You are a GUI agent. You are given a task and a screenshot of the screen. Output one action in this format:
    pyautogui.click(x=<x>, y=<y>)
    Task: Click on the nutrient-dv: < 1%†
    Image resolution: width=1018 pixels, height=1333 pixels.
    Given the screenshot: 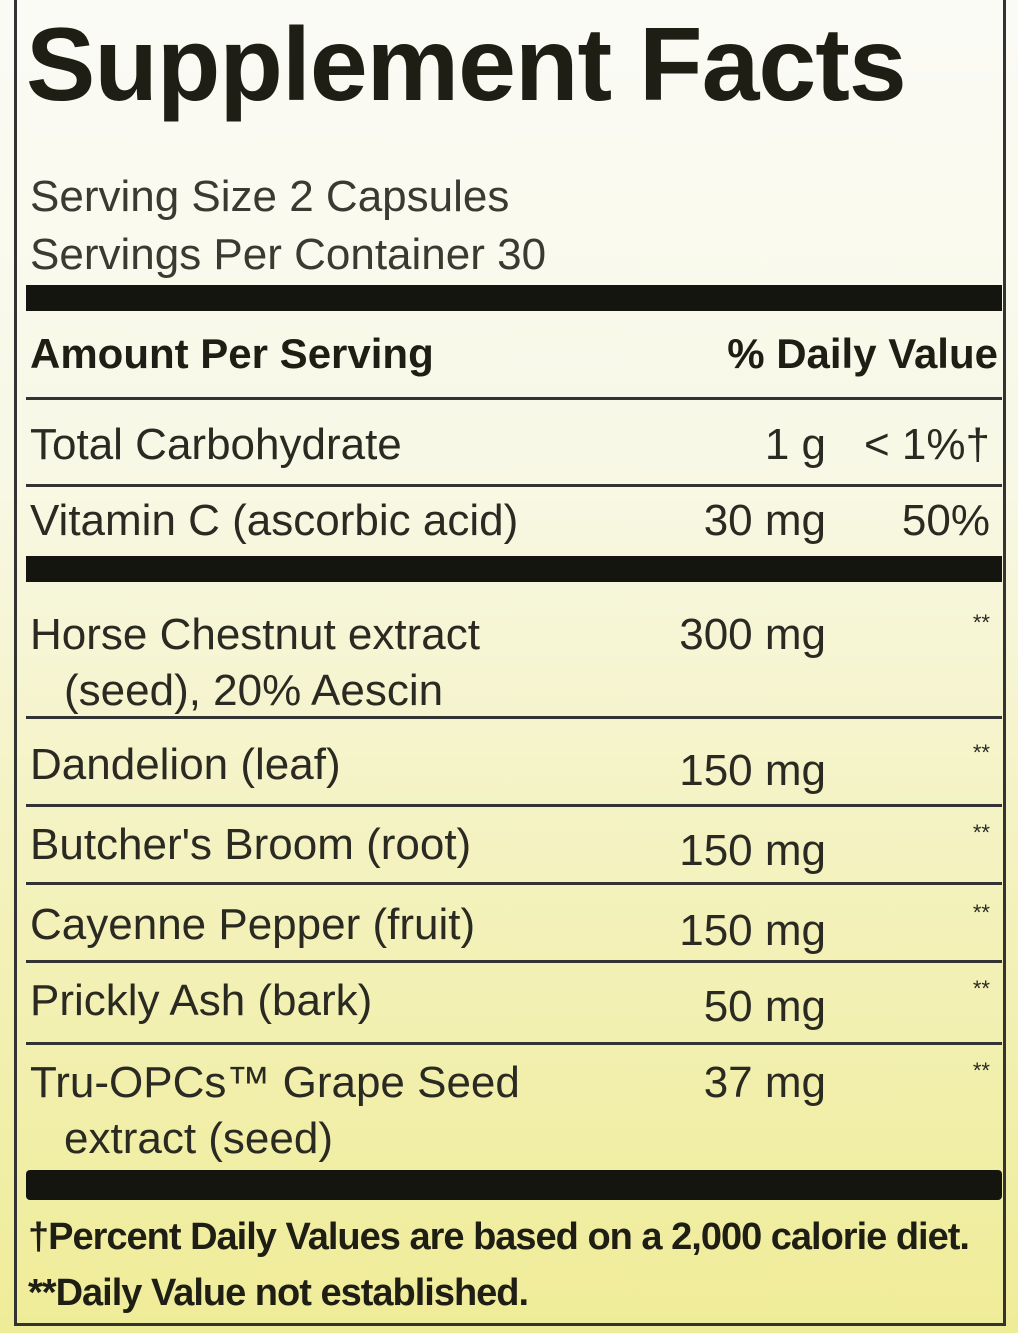 What is the action you would take?
    pyautogui.click(x=927, y=444)
    